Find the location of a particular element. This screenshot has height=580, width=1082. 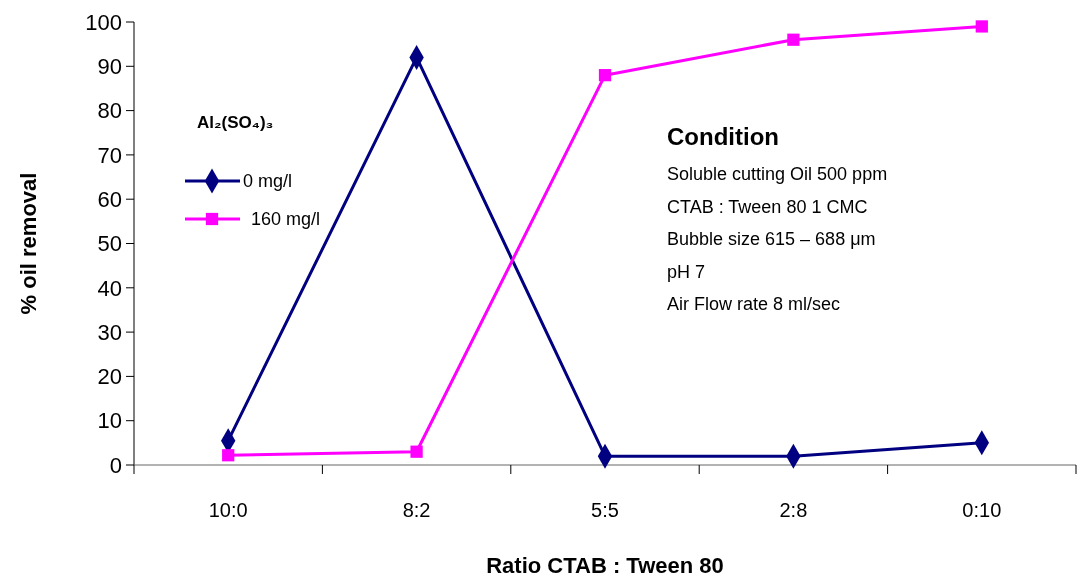

y-axis-title: % oil removal is located at coordinates (28, 243).